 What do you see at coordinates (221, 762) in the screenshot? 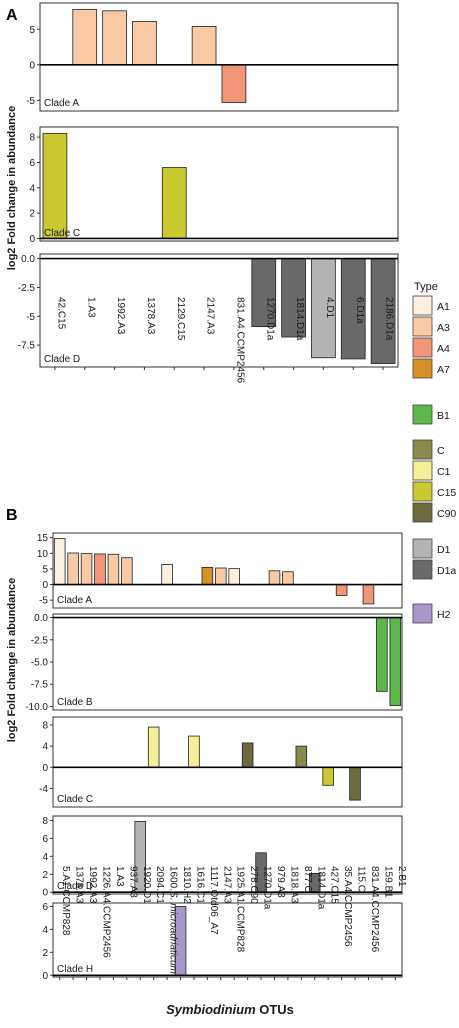
I see `panel-b-clade-c: 8 4 0 -4 Clade C` at bounding box center [221, 762].